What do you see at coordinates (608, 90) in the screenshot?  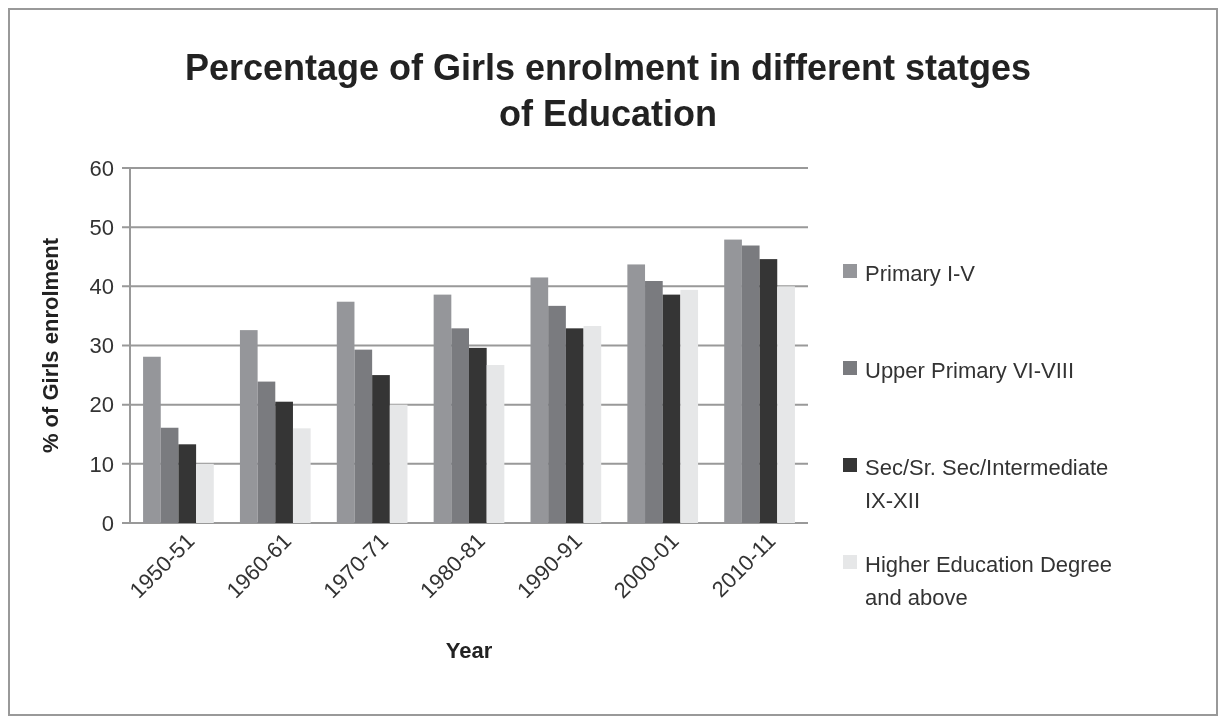 I see `chart-title: Percentage of Girls enrolment in different statges of Education` at bounding box center [608, 90].